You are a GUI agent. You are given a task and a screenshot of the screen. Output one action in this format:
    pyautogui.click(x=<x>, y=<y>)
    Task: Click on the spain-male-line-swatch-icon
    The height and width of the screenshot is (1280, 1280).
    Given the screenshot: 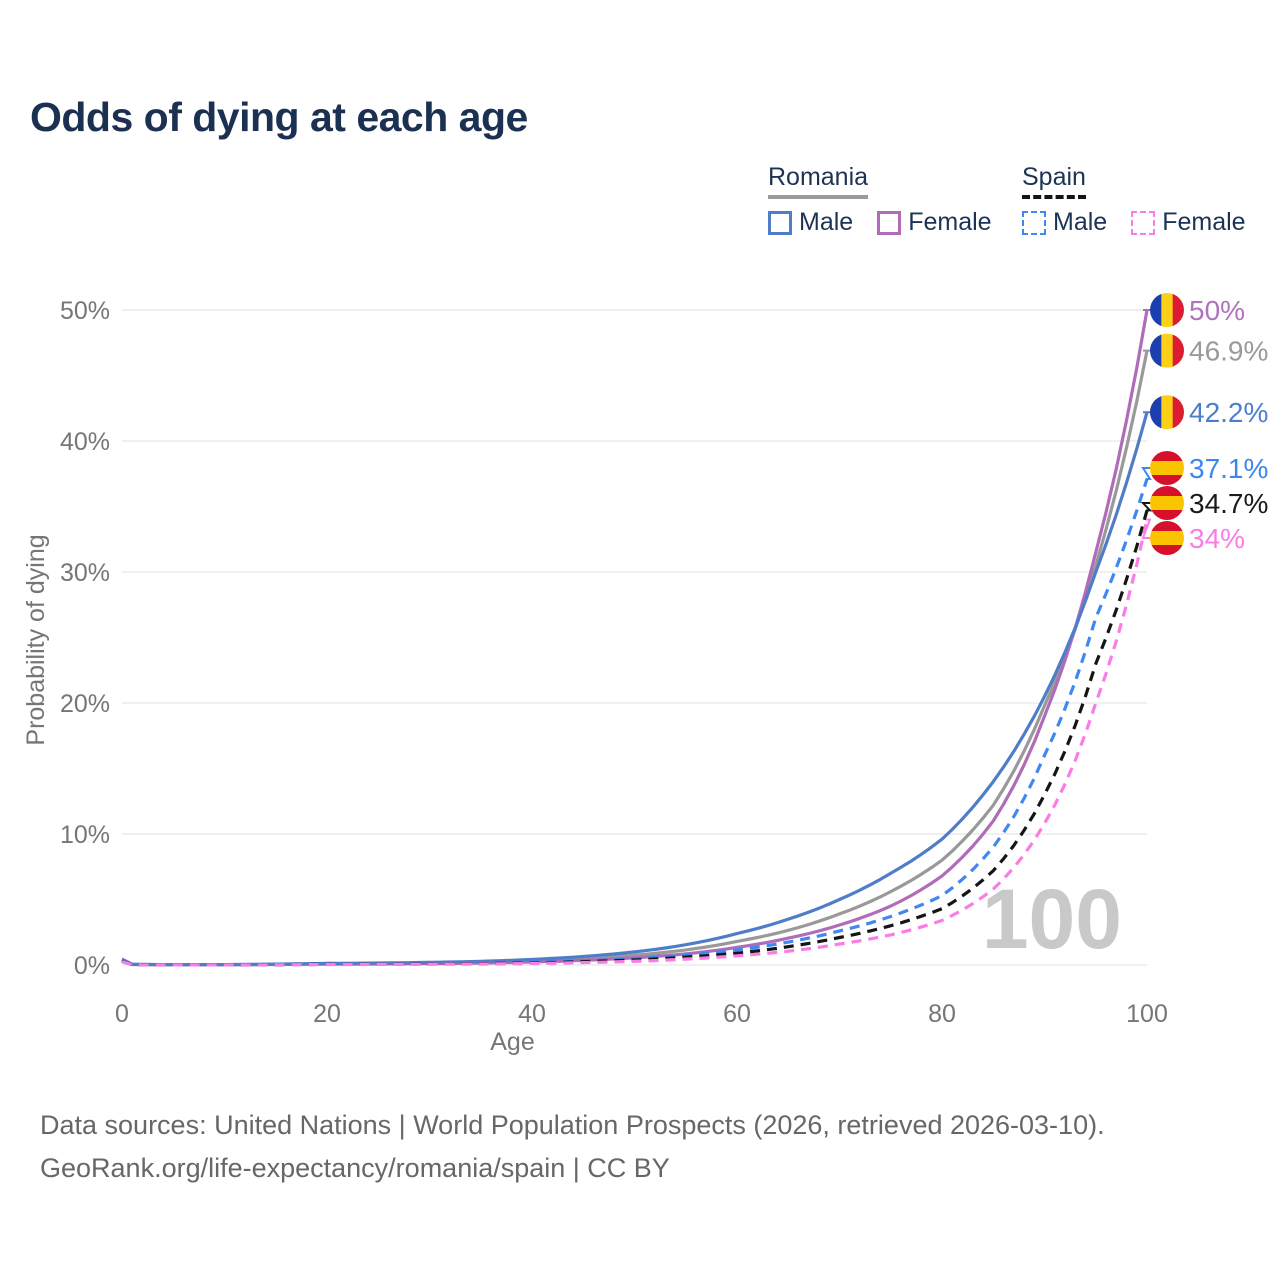 What is the action you would take?
    pyautogui.click(x=1034, y=222)
    